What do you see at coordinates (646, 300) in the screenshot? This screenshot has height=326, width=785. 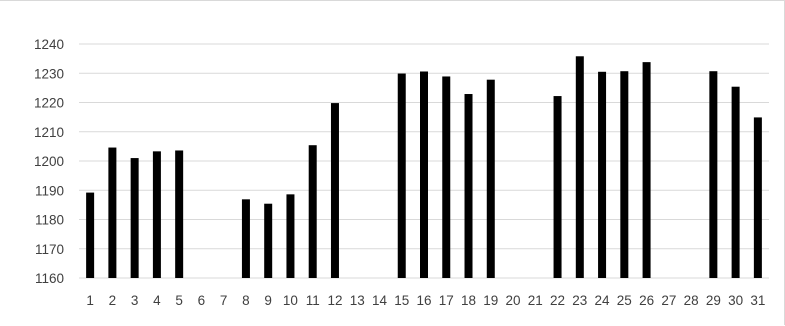 I see `x-tick-label-26: 26` at bounding box center [646, 300].